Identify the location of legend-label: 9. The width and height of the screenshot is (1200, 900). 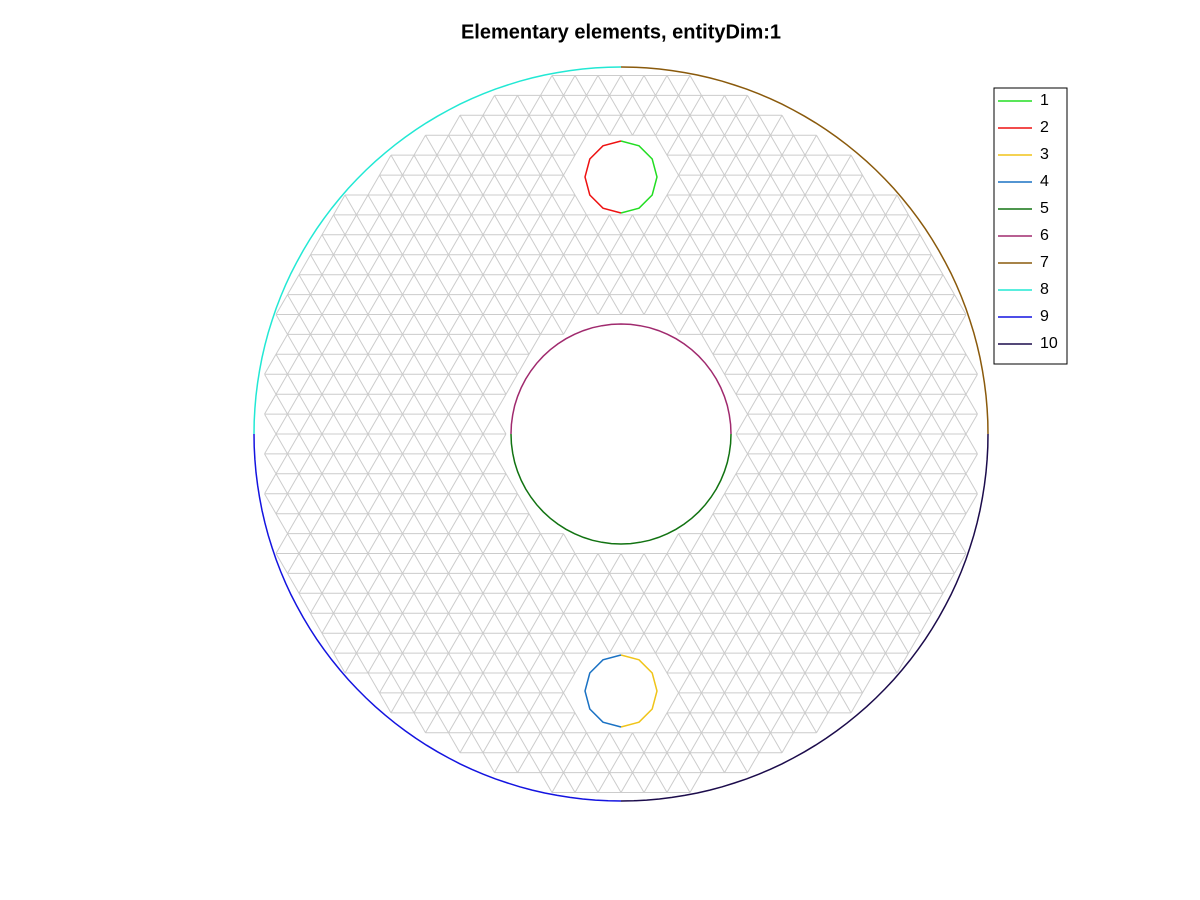
(1044, 316).